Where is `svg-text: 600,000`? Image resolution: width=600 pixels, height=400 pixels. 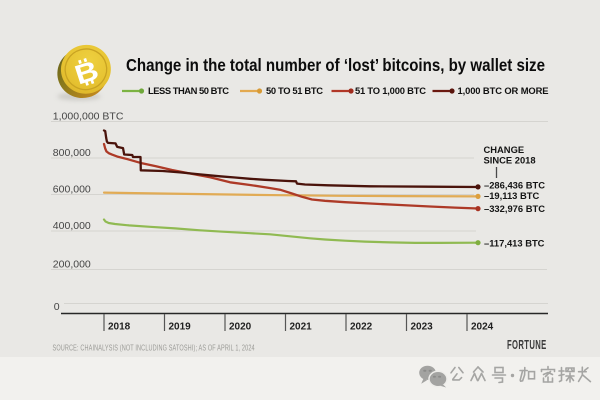
svg-text: 600,000 is located at coordinates (72, 190).